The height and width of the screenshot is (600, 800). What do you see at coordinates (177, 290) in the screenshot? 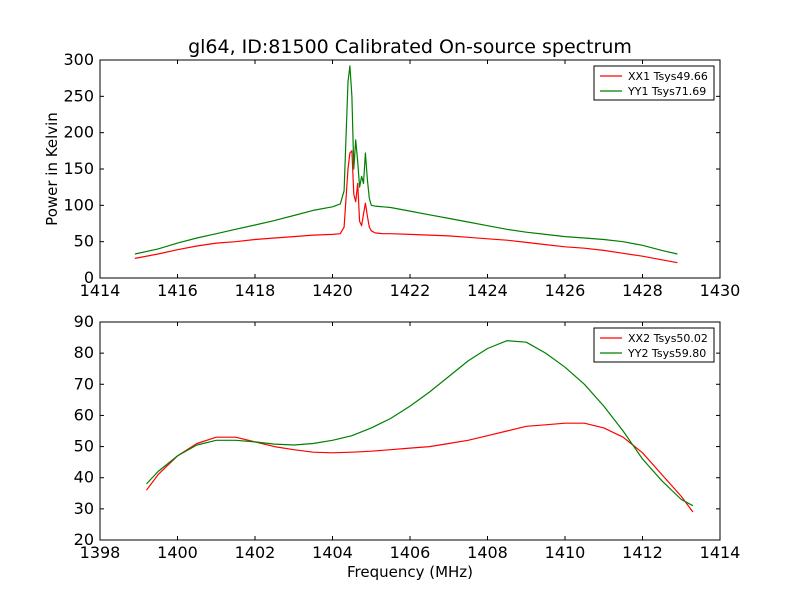
I see `x-tick-label: 1416` at bounding box center [177, 290].